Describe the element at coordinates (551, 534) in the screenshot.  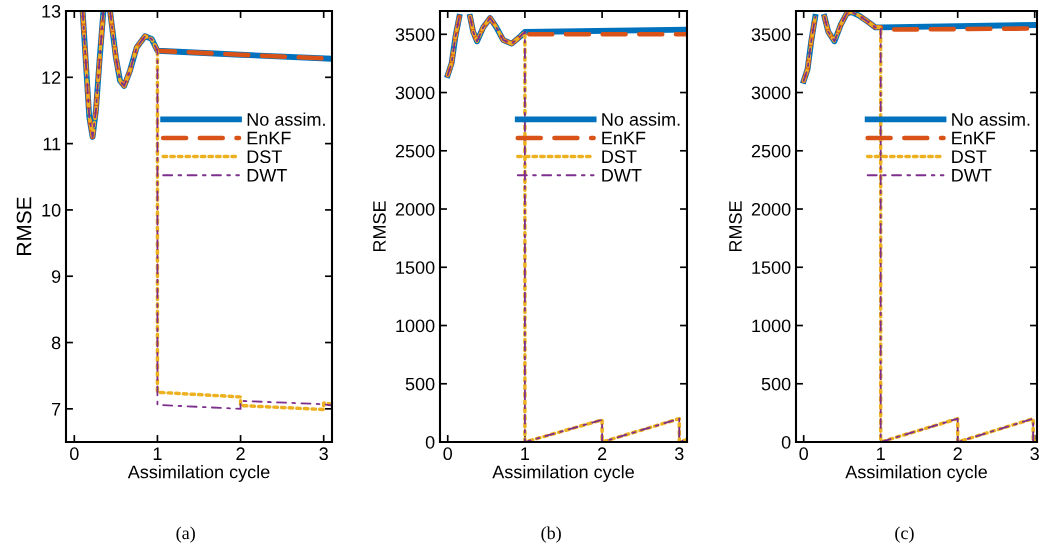
I see `text: (b)` at that location.